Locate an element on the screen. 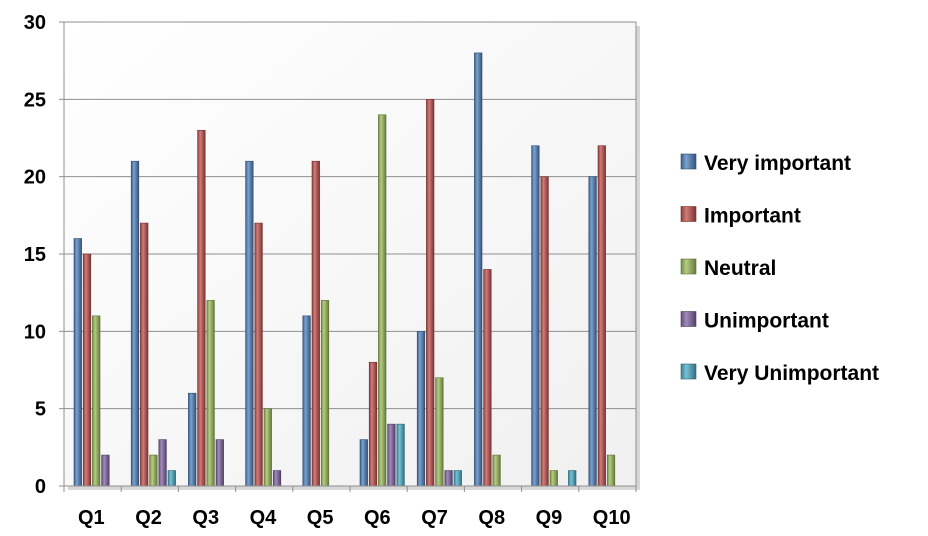 The width and height of the screenshot is (928, 536). y-tick-label: 25 is located at coordinates (35, 100).